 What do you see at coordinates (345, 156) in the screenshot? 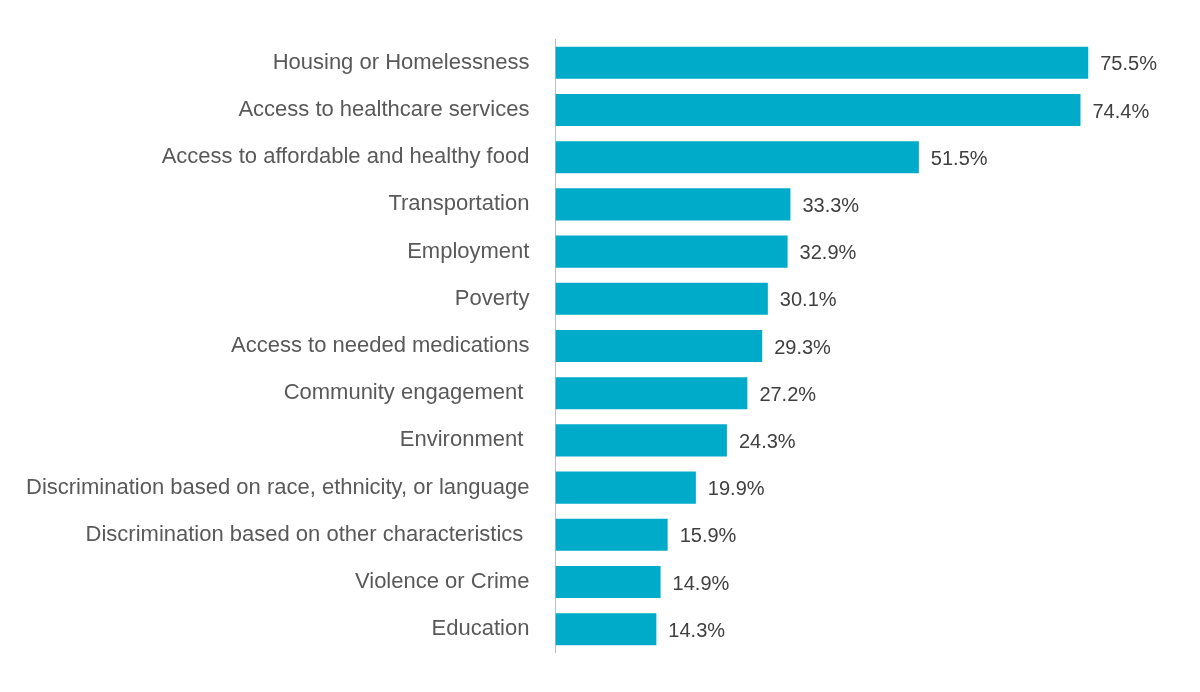
I see `y-tick-label: Access to affordable and healthy food` at bounding box center [345, 156].